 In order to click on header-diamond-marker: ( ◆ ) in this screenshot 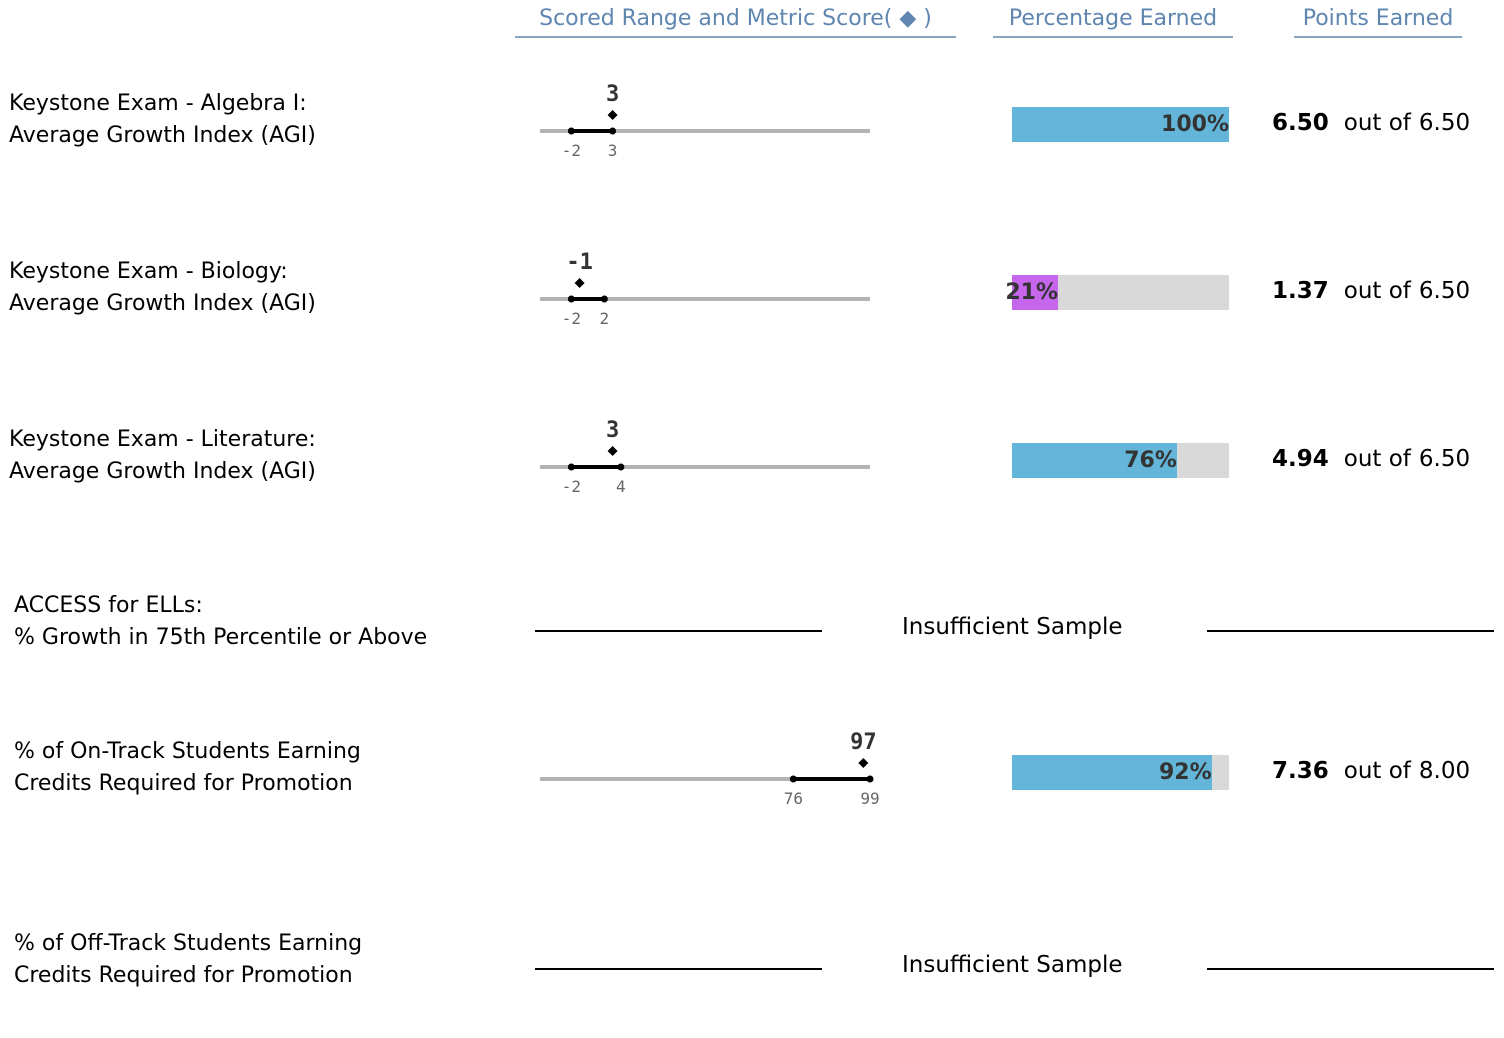, I will do `click(907, 18)`.